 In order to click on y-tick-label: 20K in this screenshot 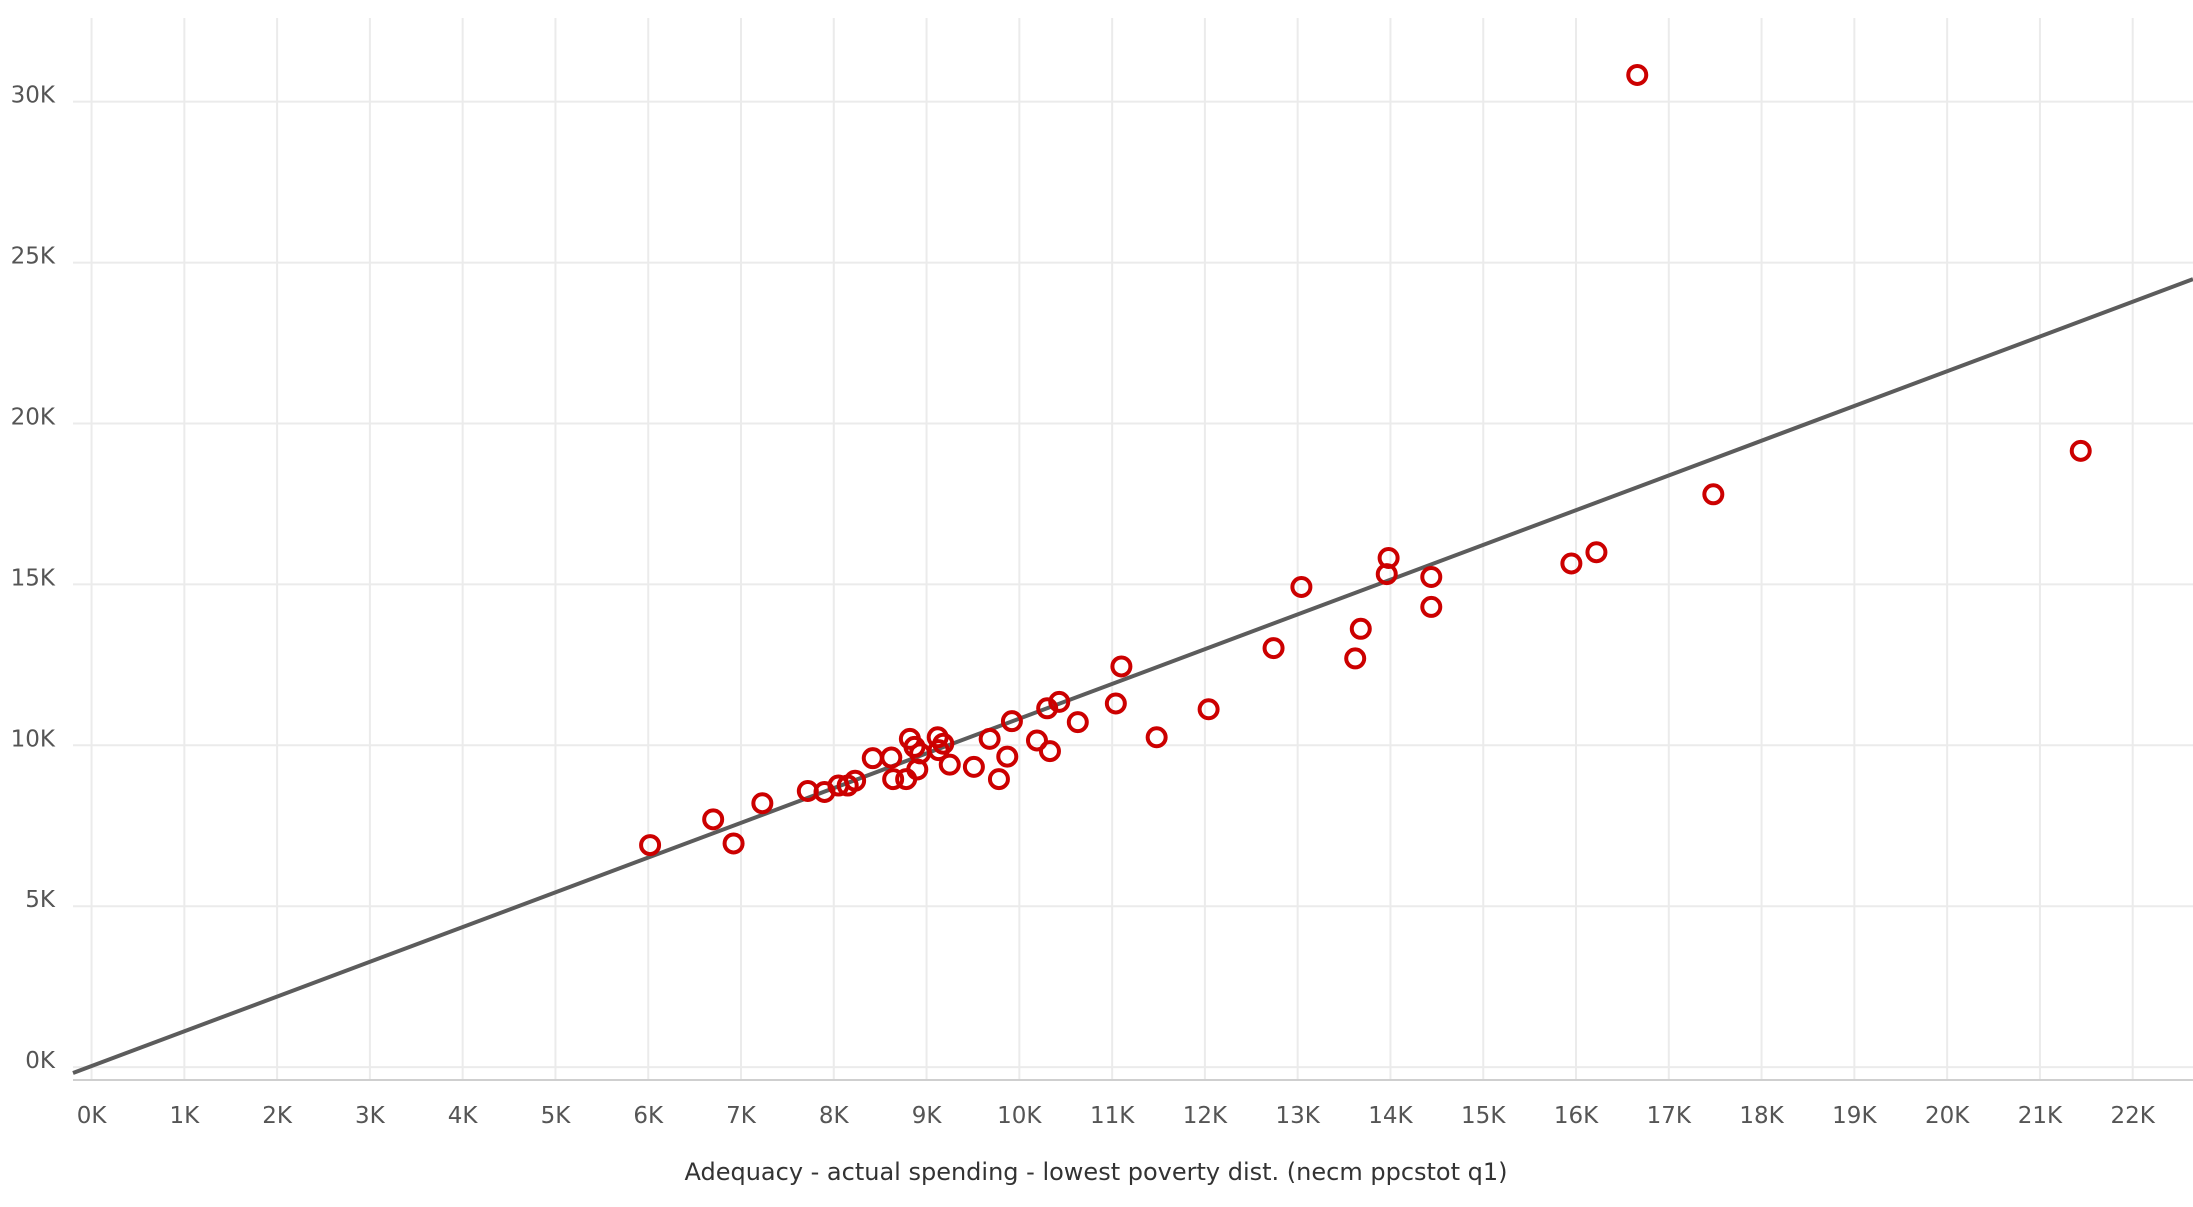, I will do `click(33, 417)`.